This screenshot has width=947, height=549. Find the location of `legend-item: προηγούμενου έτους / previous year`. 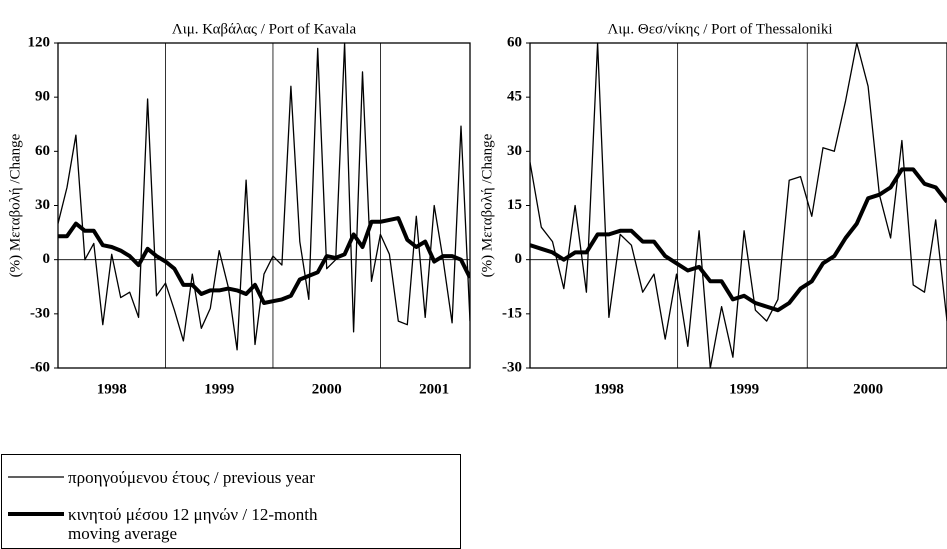

legend-item: προηγούμενου έτους / previous year is located at coordinates (178, 477).